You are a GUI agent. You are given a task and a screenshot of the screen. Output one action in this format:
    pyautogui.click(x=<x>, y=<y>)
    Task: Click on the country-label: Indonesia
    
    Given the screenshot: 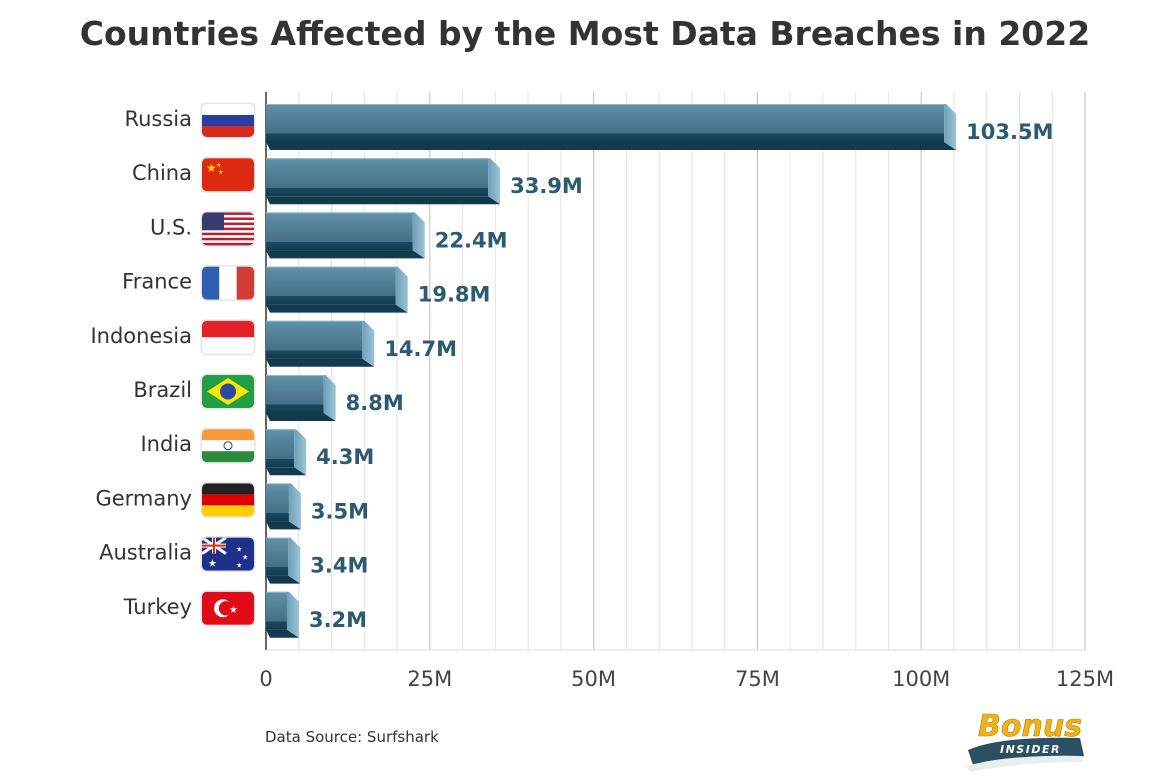 What is the action you would take?
    pyautogui.click(x=141, y=336)
    